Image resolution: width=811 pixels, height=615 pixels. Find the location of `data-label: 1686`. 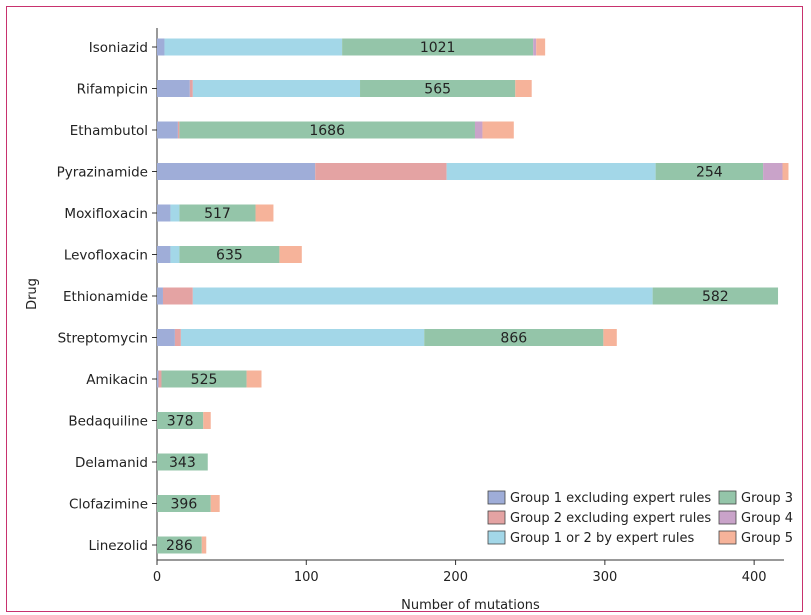

data-label: 1686 is located at coordinates (327, 131).